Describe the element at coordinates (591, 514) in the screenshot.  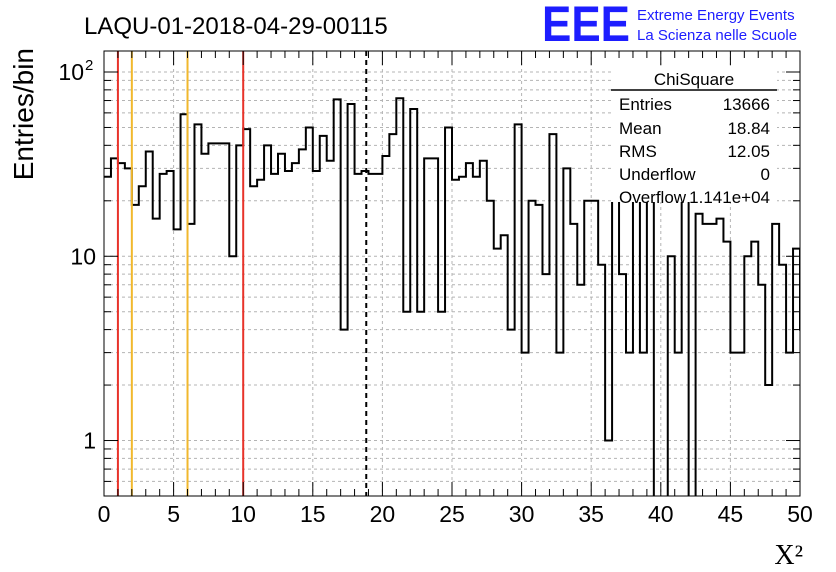
I see `x-tick-label: 35` at that location.